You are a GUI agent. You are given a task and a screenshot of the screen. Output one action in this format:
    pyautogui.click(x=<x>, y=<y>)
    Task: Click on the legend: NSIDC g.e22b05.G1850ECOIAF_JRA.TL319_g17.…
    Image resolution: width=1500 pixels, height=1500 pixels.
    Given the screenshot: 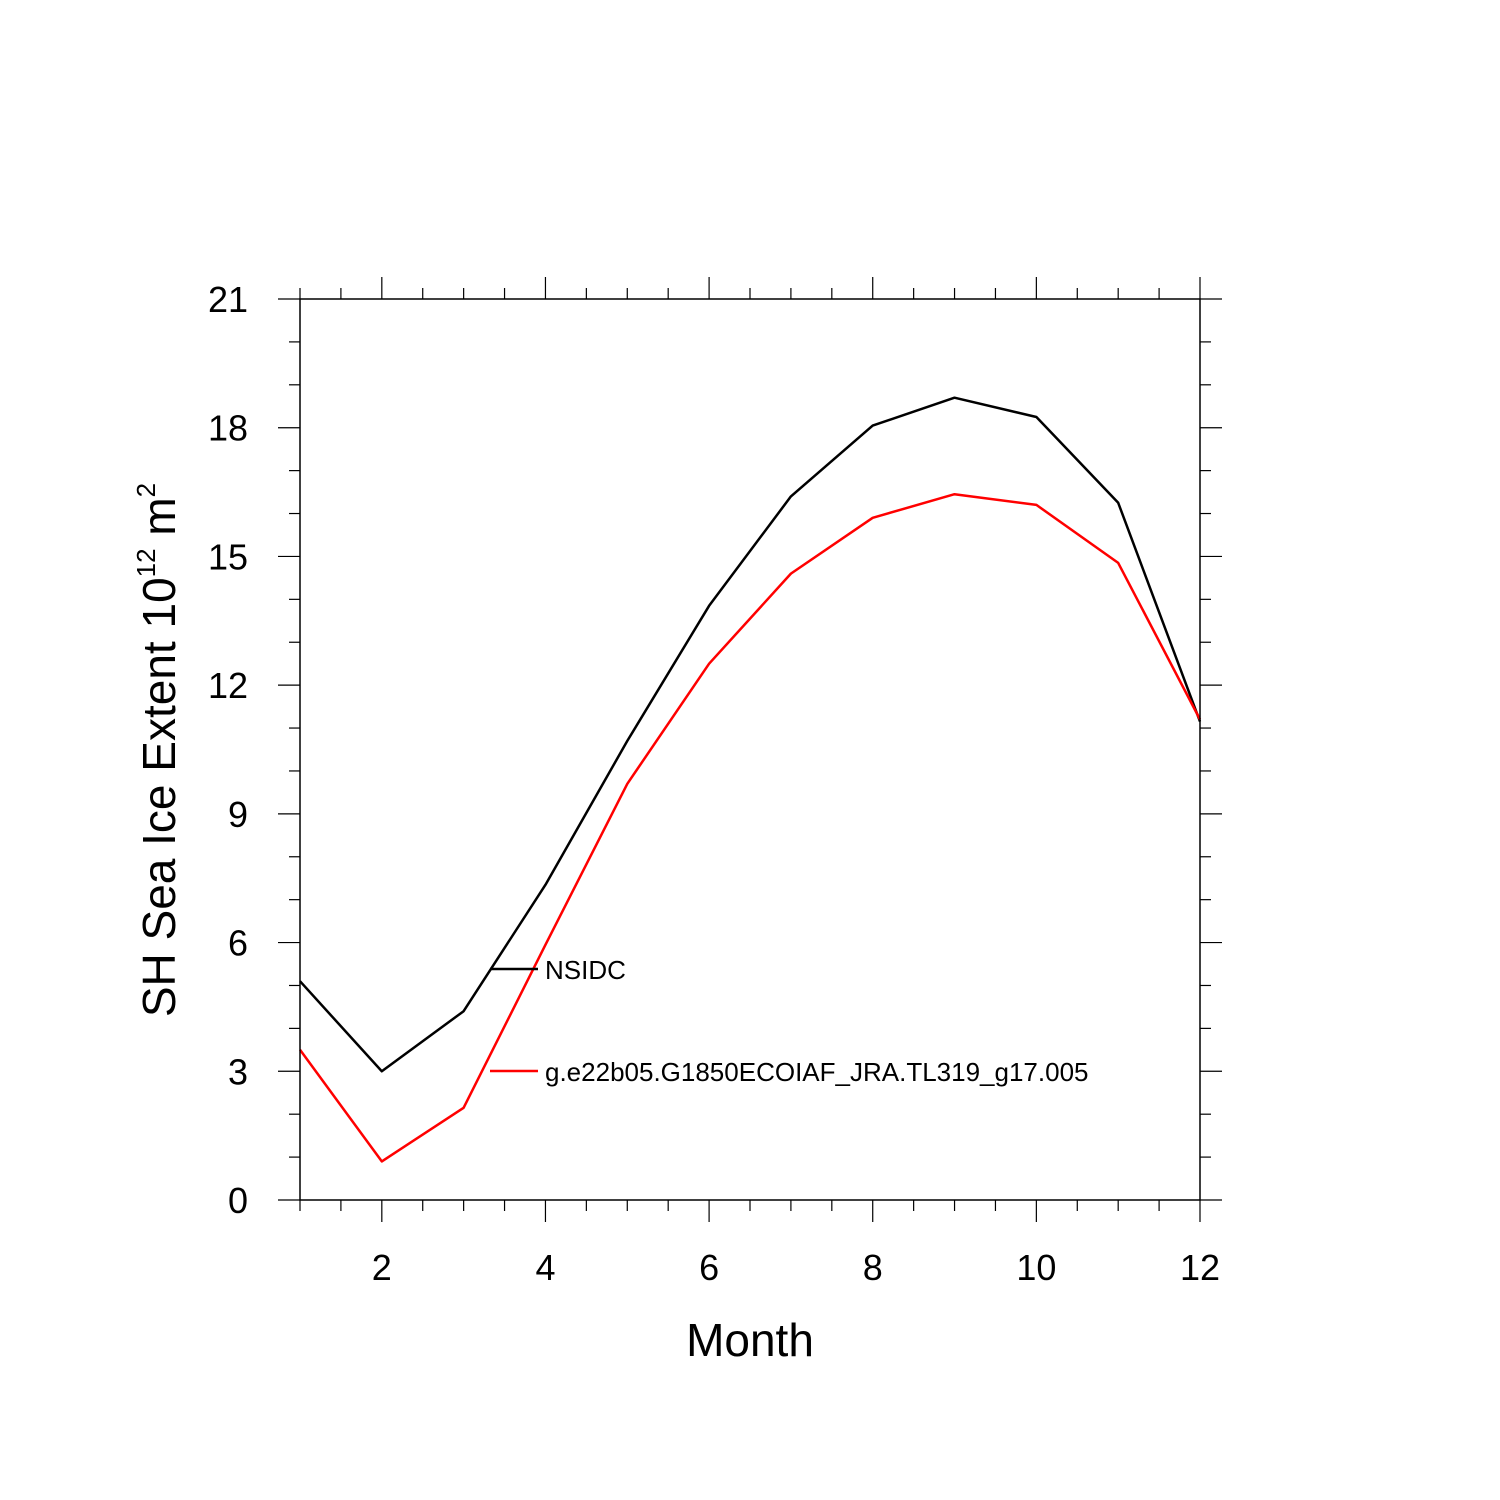 What is the action you would take?
    pyautogui.click(x=789, y=1021)
    